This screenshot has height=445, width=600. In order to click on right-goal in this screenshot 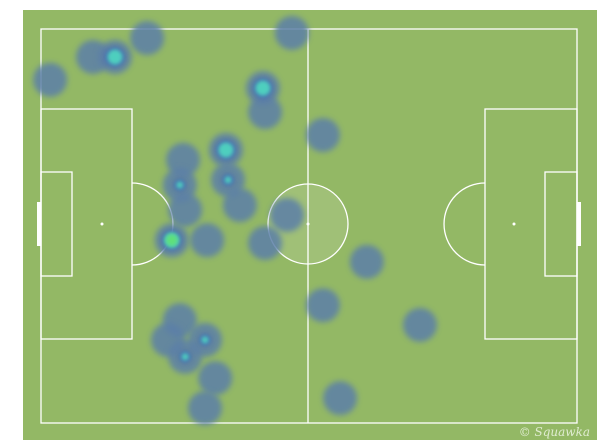, I will do `click(579, 224)`.